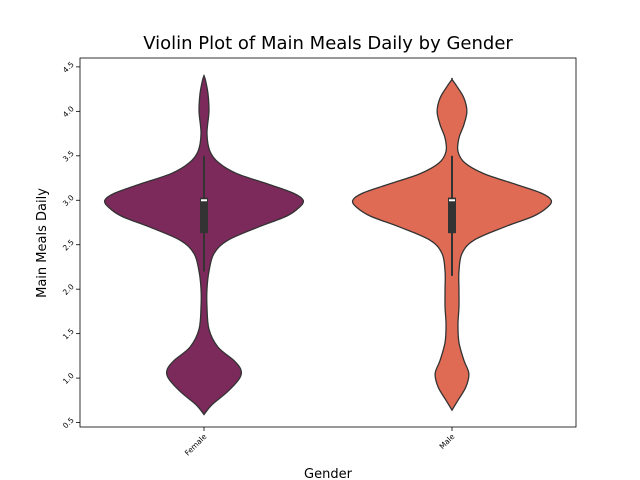 The width and height of the screenshot is (640, 480). I want to click on x-axis-label: Gender, so click(328, 473).